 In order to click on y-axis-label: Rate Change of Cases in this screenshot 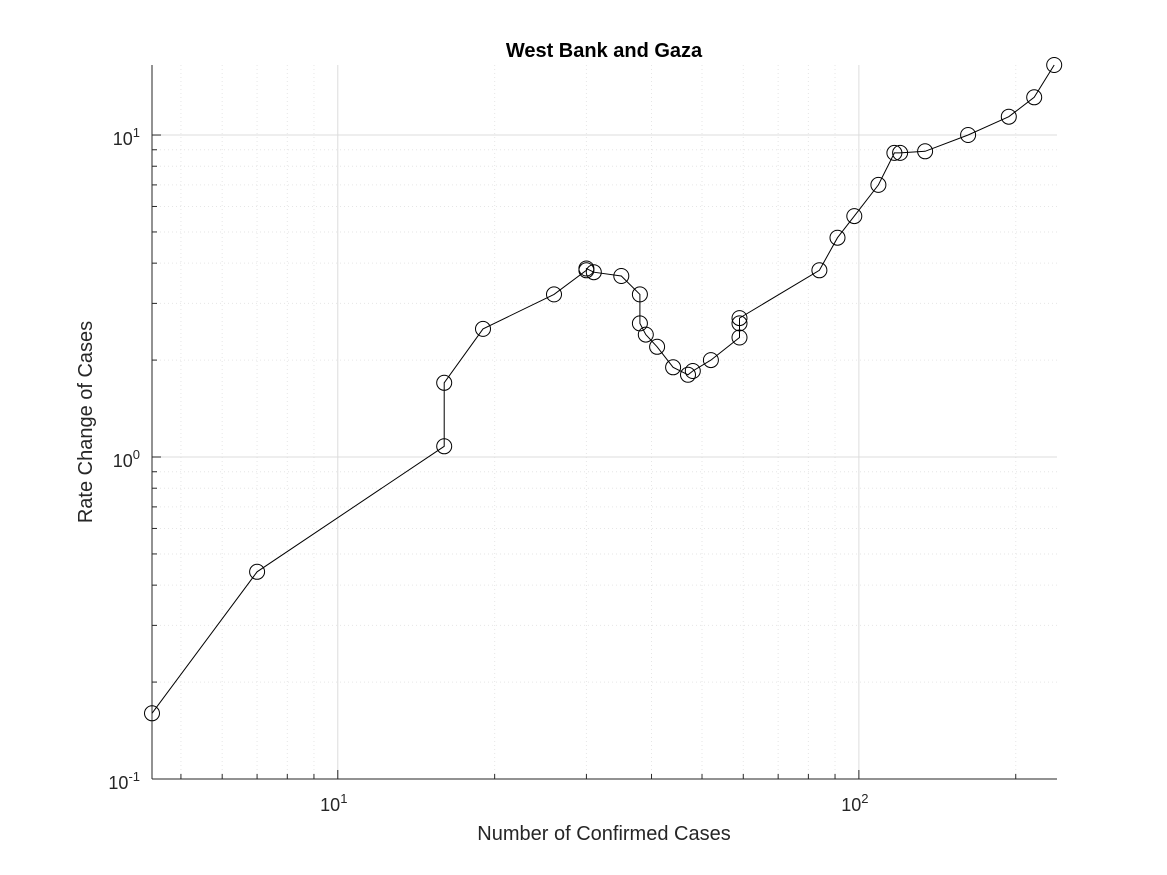, I will do `click(86, 422)`.